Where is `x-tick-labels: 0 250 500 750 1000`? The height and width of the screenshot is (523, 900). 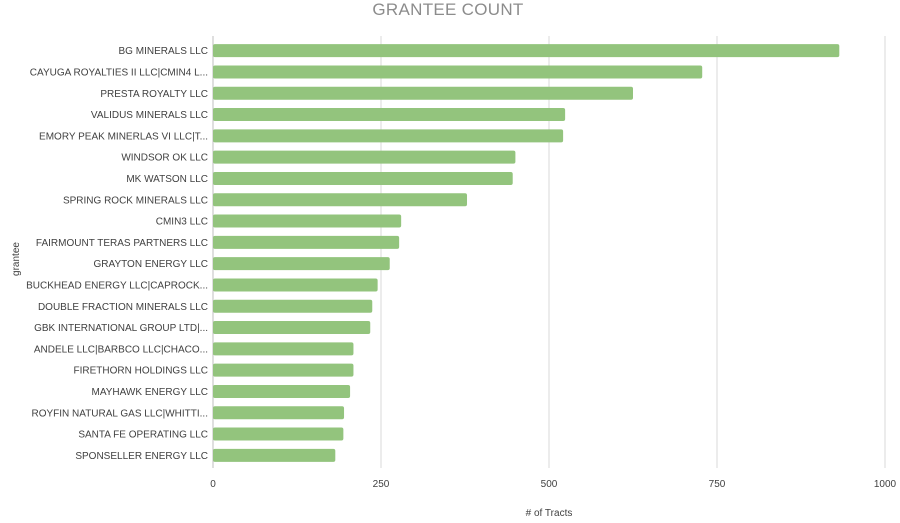 x-tick-labels: 0 250 500 750 1000 is located at coordinates (553, 484).